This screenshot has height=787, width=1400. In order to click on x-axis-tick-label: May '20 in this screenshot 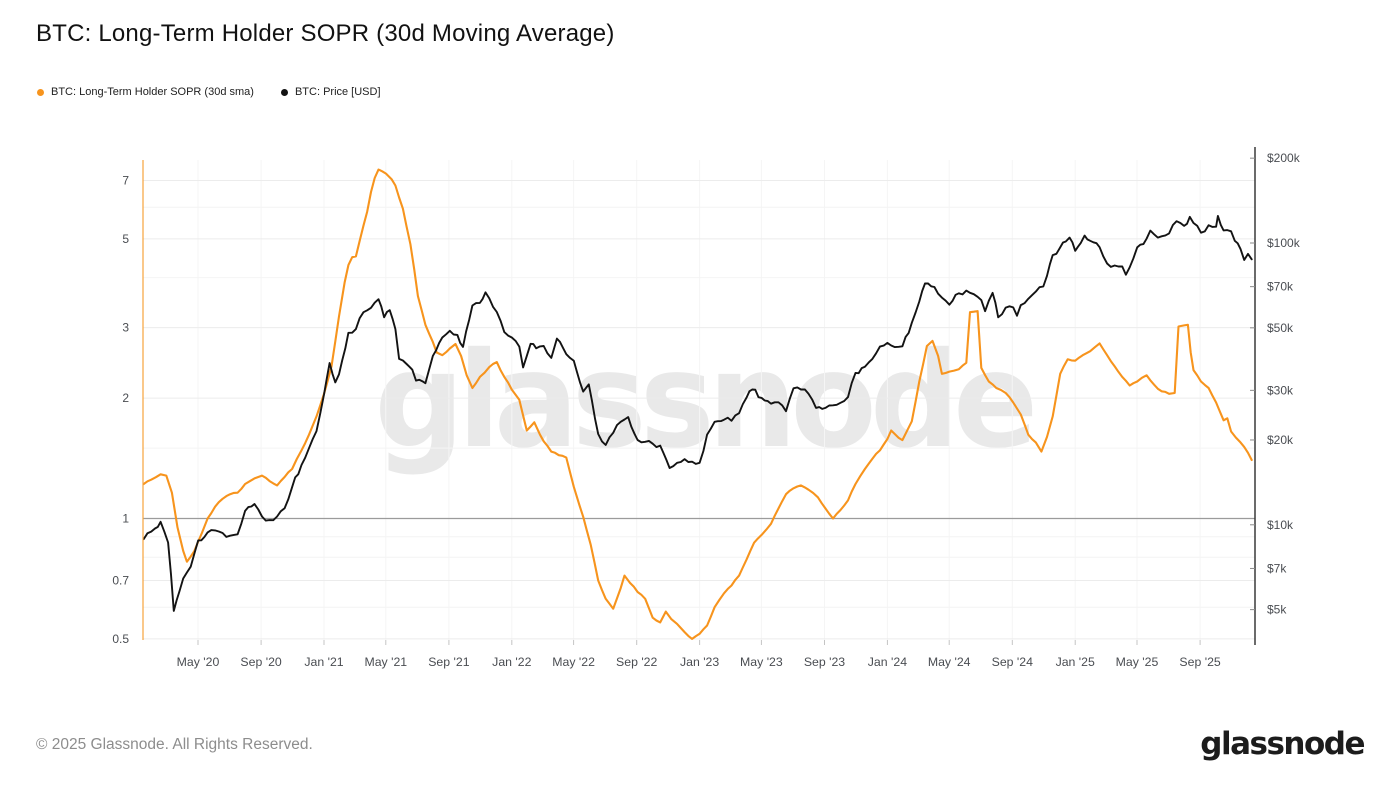, I will do `click(198, 662)`.